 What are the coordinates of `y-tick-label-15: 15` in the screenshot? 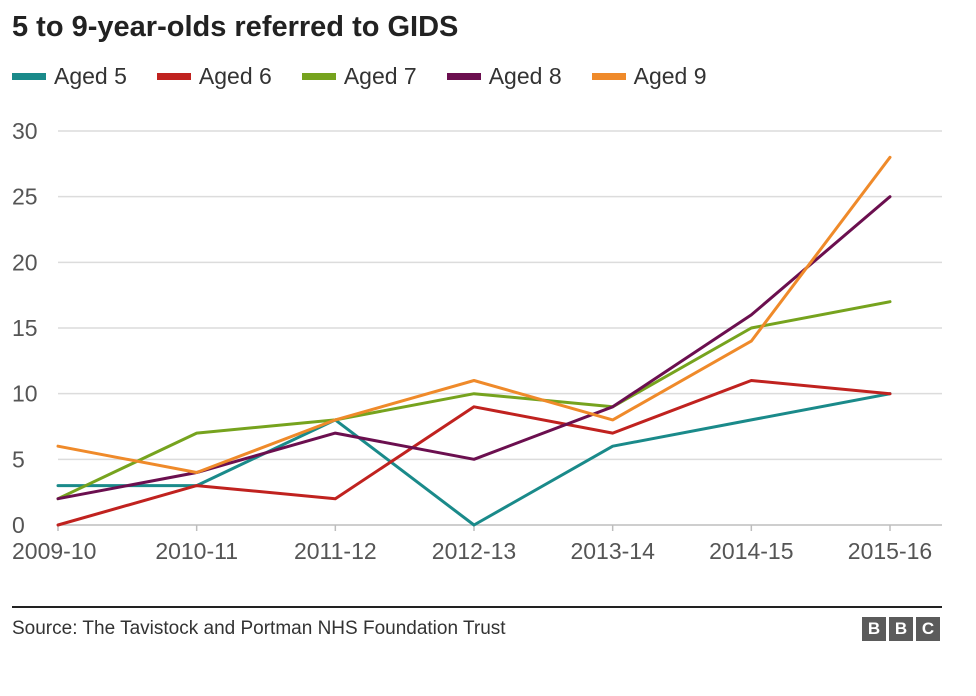 It's located at (25, 328).